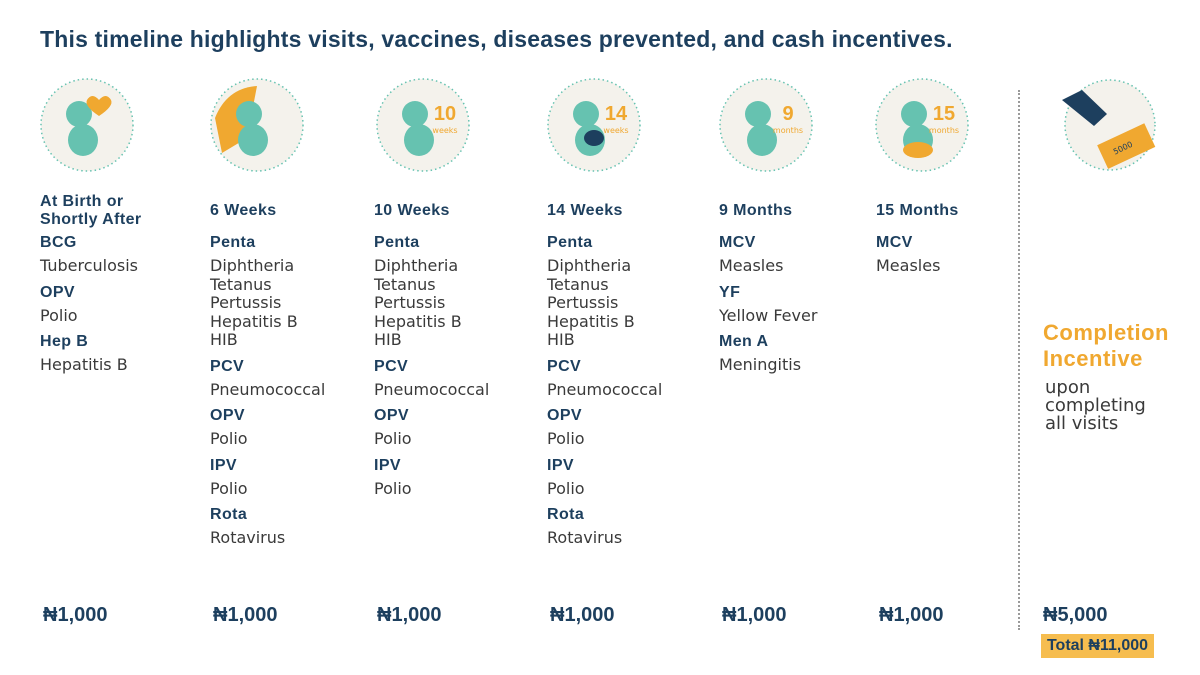 The width and height of the screenshot is (1200, 675). What do you see at coordinates (944, 114) in the screenshot?
I see `icon-number: 15` at bounding box center [944, 114].